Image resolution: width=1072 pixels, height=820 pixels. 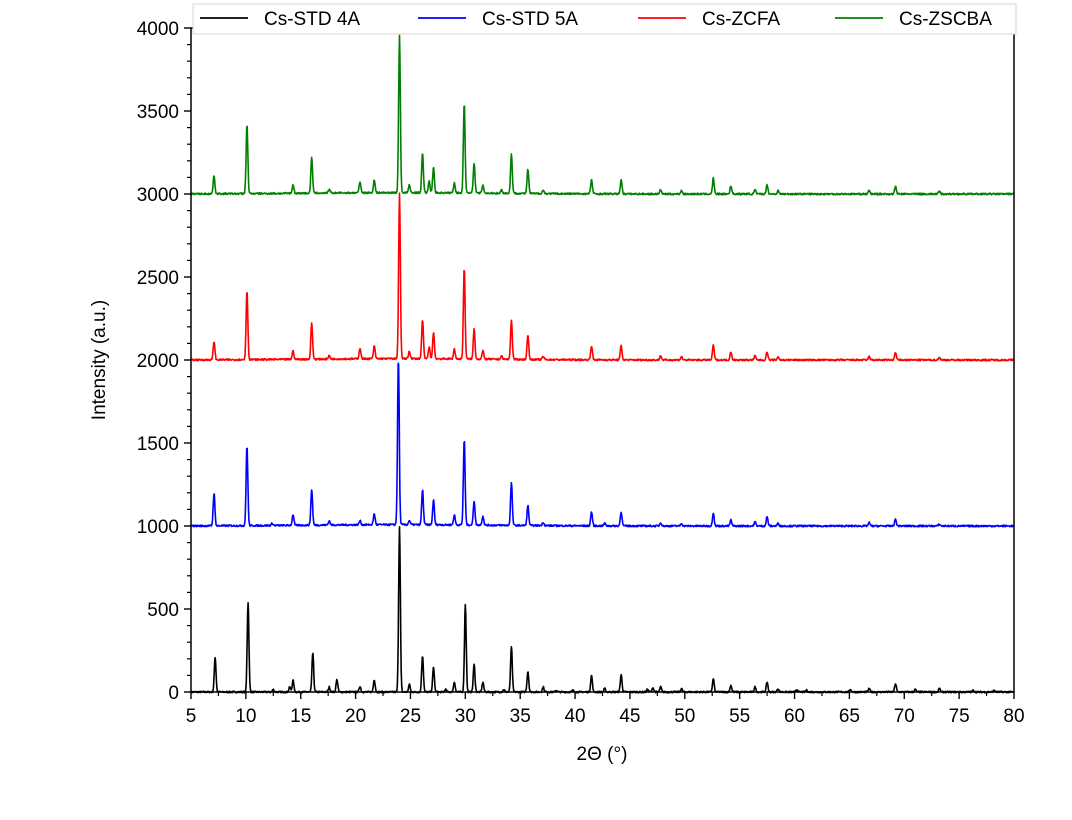 What do you see at coordinates (684, 716) in the screenshot?
I see `x-tick-label-9: 50` at bounding box center [684, 716].